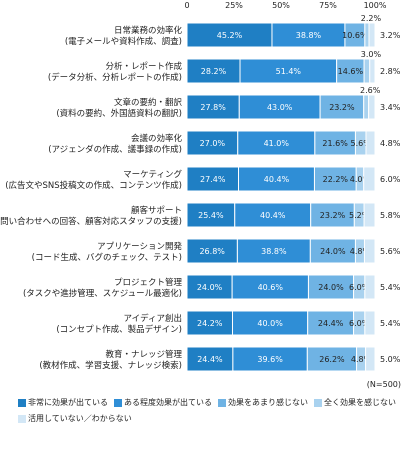 This screenshot has width=405, height=450. I want to click on category-subtitle: (電子メールや資料作成、調査), so click(123, 41).